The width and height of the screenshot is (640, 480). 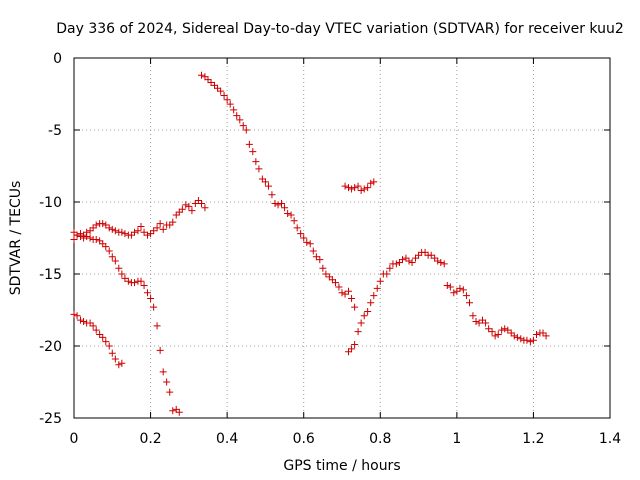 I want to click on y-tick-label: -15, so click(x=50, y=275).